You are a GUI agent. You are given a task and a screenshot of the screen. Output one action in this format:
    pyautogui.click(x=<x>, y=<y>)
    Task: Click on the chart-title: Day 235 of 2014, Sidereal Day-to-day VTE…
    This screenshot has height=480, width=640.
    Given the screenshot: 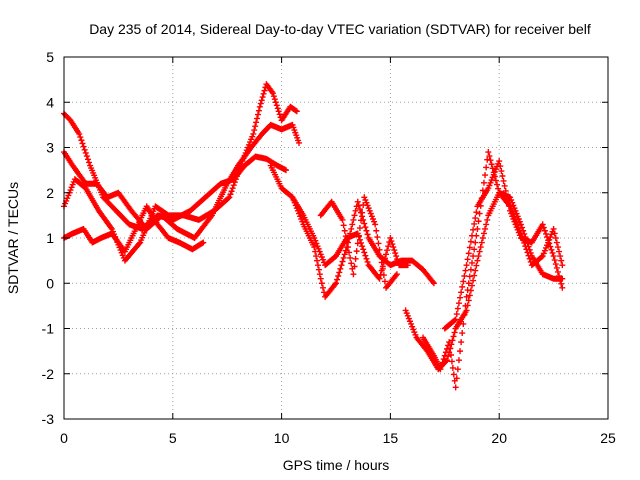 What is the action you would take?
    pyautogui.click(x=340, y=29)
    